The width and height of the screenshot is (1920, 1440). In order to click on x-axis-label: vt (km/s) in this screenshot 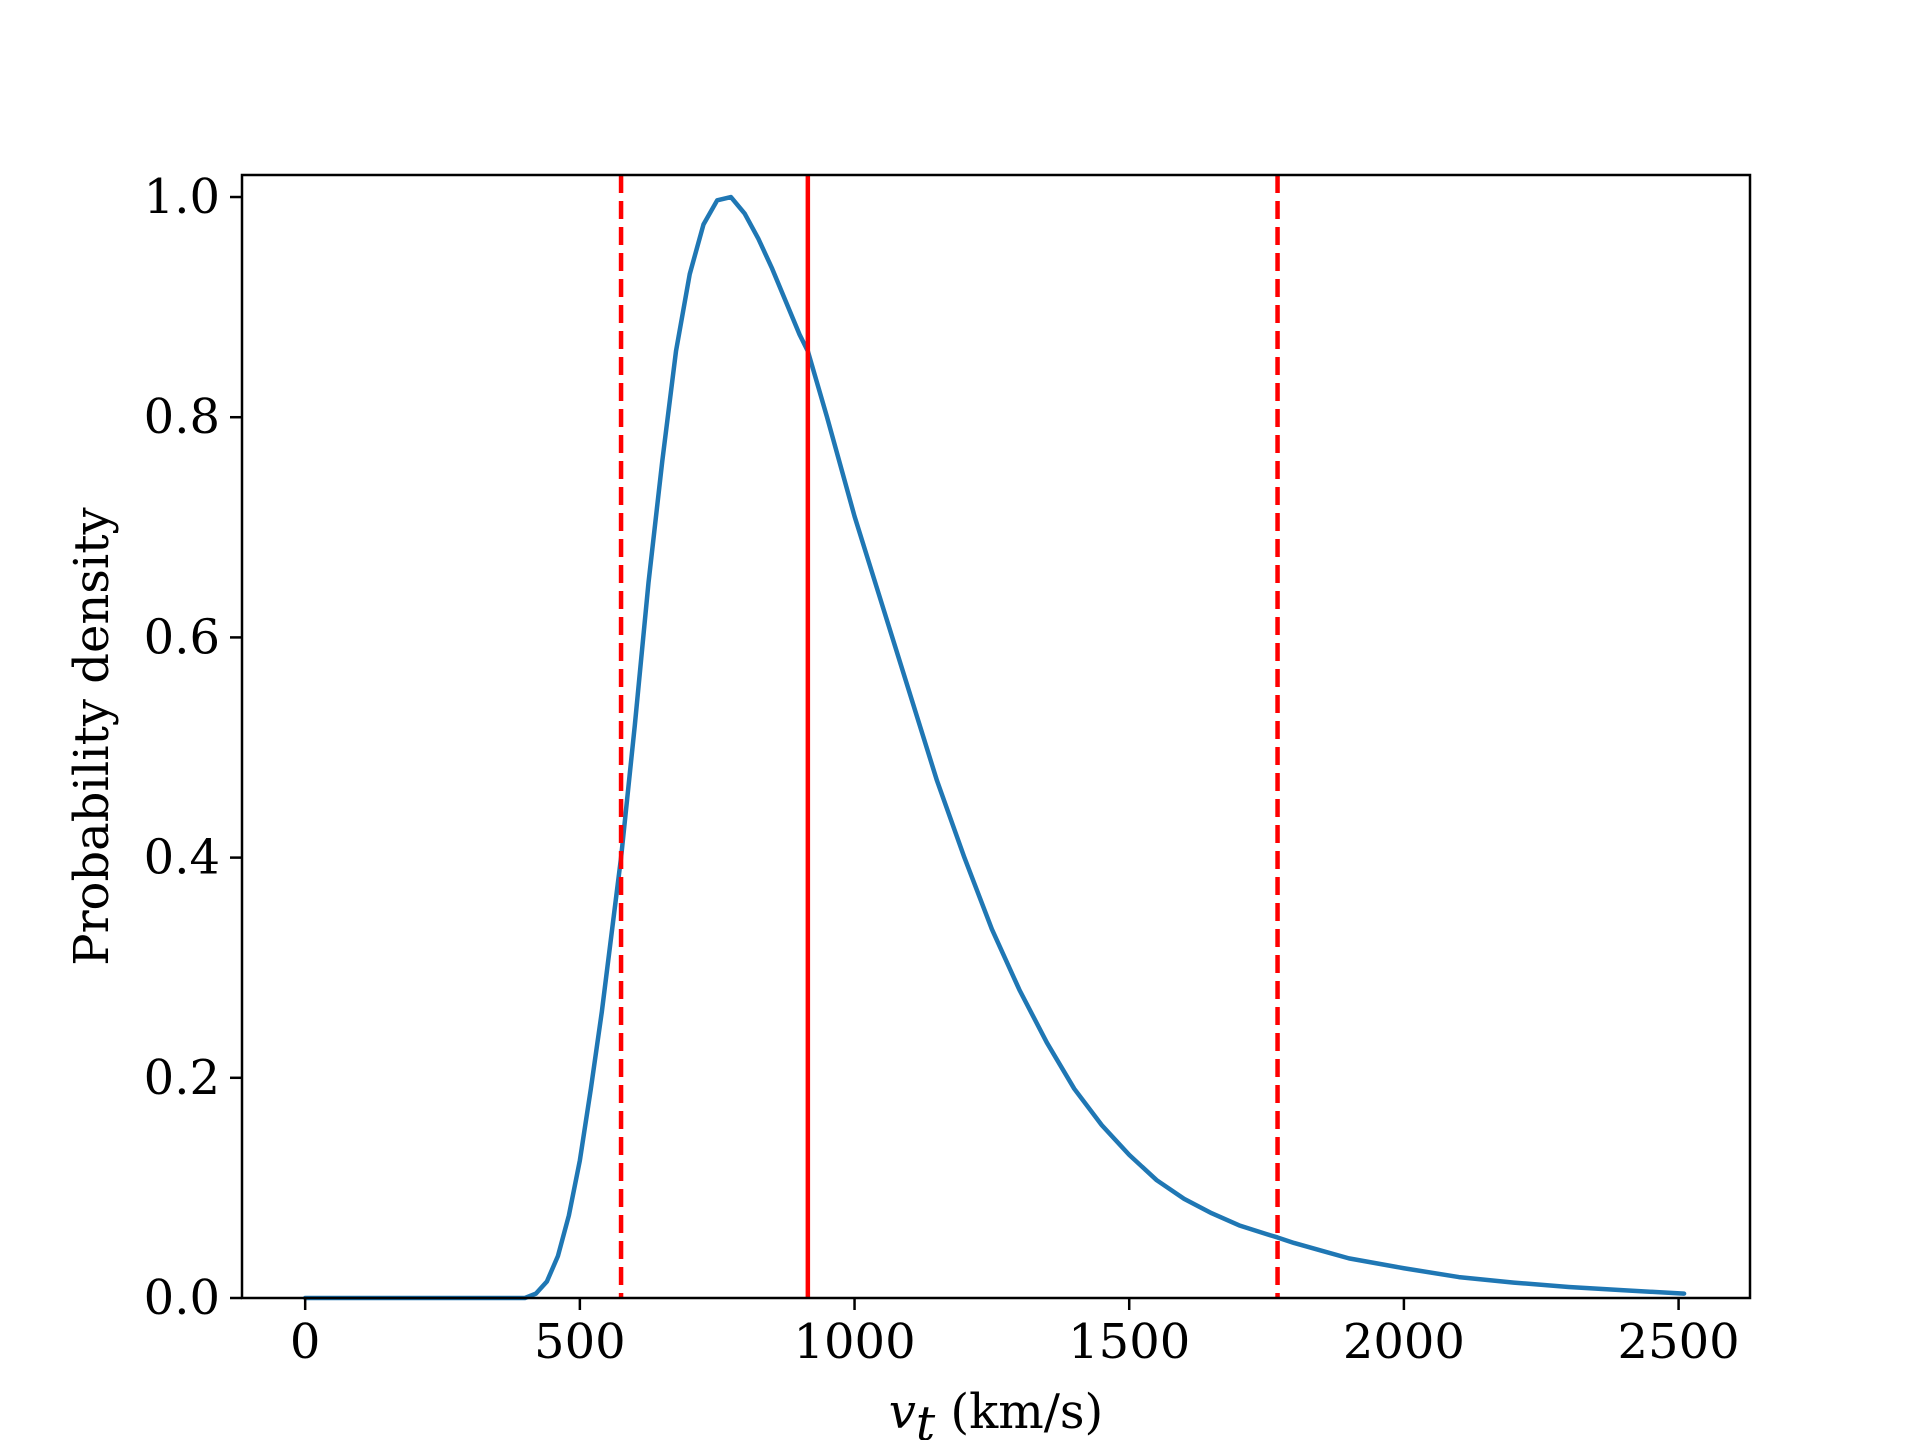, I will do `click(996, 1412)`.